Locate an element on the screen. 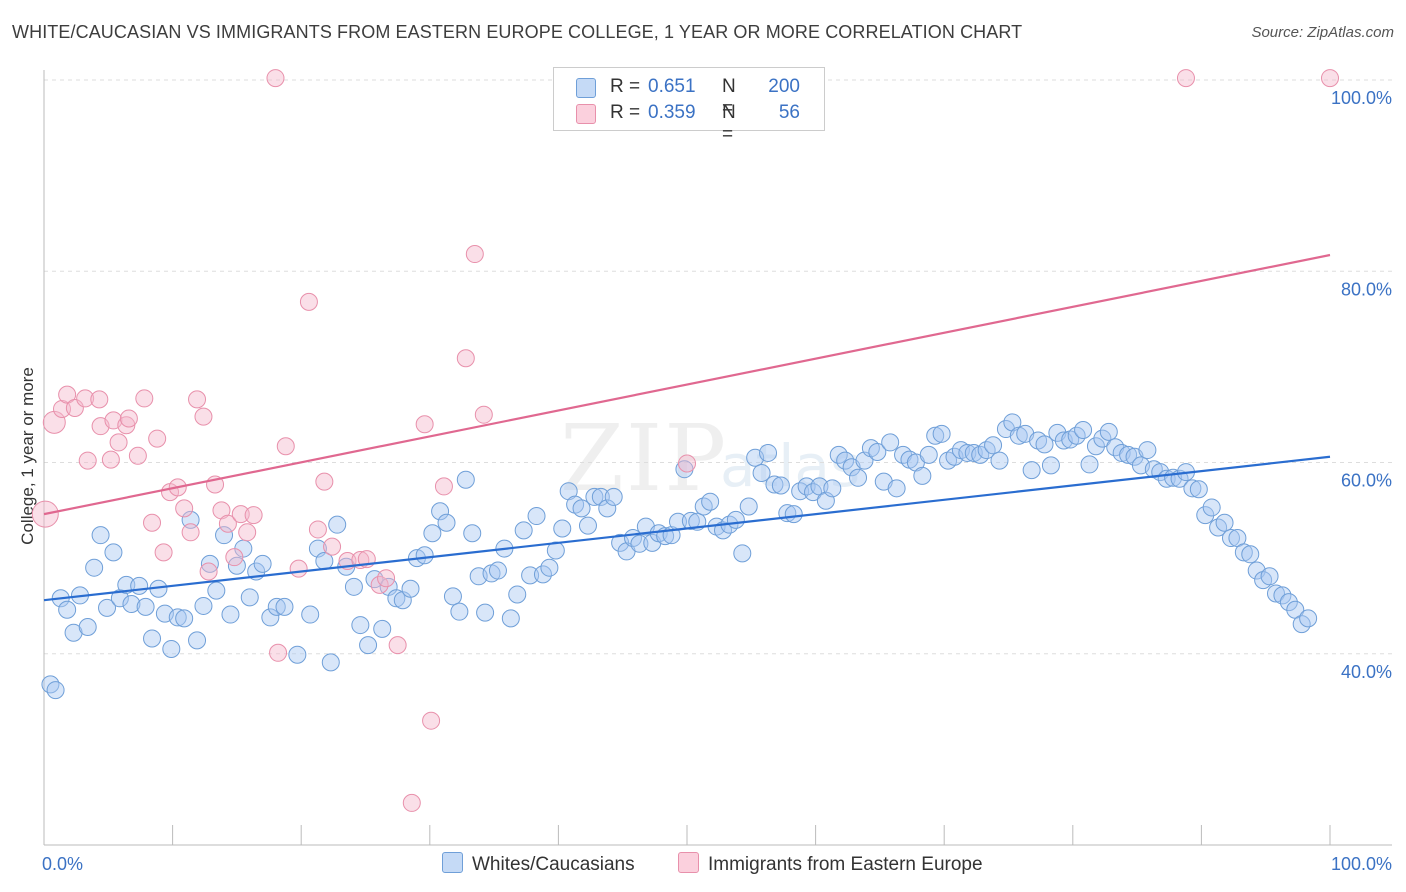 This screenshot has width=1406, height=892. watermark-atlas: atlas is located at coordinates (790, 466).